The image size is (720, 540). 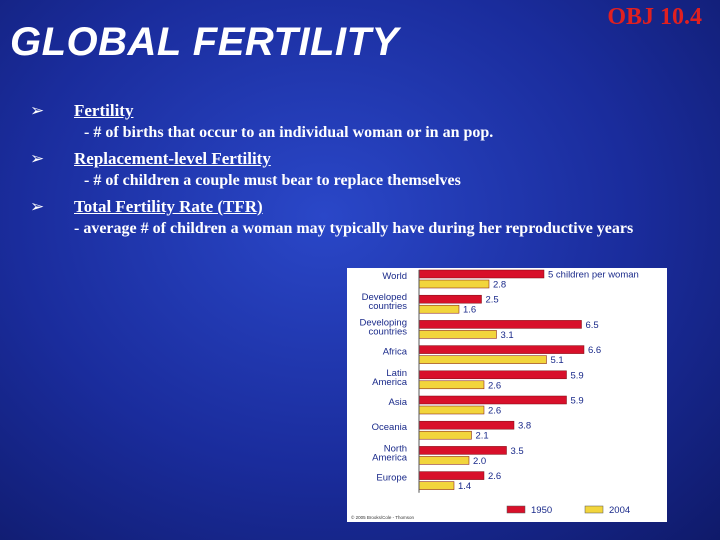 I want to click on bullet-replacement-fertility: ➢ Replacement-level Fertility, so click(x=340, y=159).